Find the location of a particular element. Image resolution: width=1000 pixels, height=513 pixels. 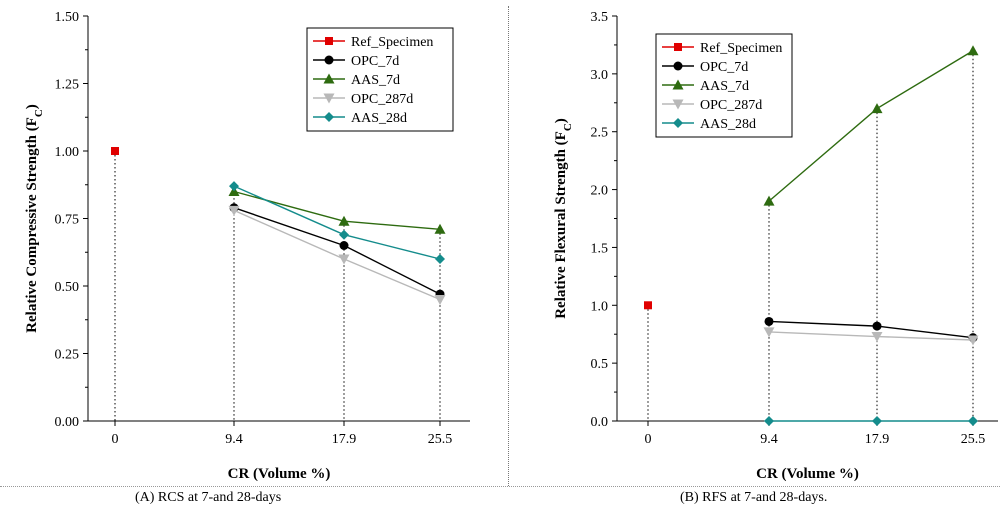

y-tick-label: 0.5 is located at coordinates (600, 364).